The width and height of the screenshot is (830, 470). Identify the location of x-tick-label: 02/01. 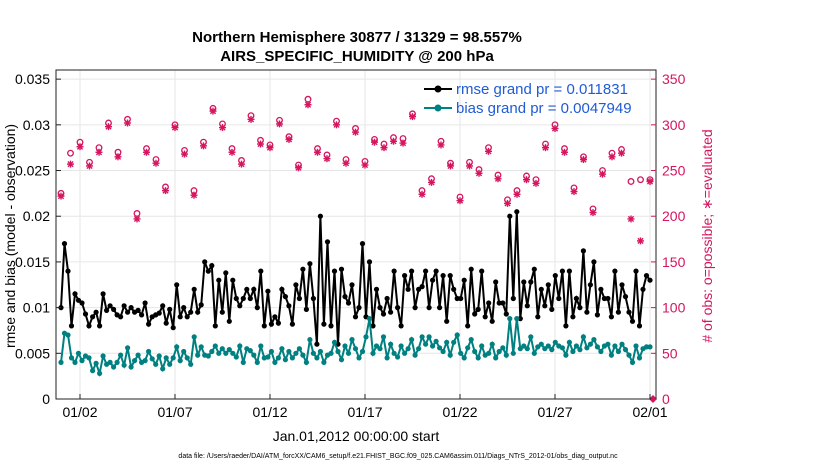
(649, 412).